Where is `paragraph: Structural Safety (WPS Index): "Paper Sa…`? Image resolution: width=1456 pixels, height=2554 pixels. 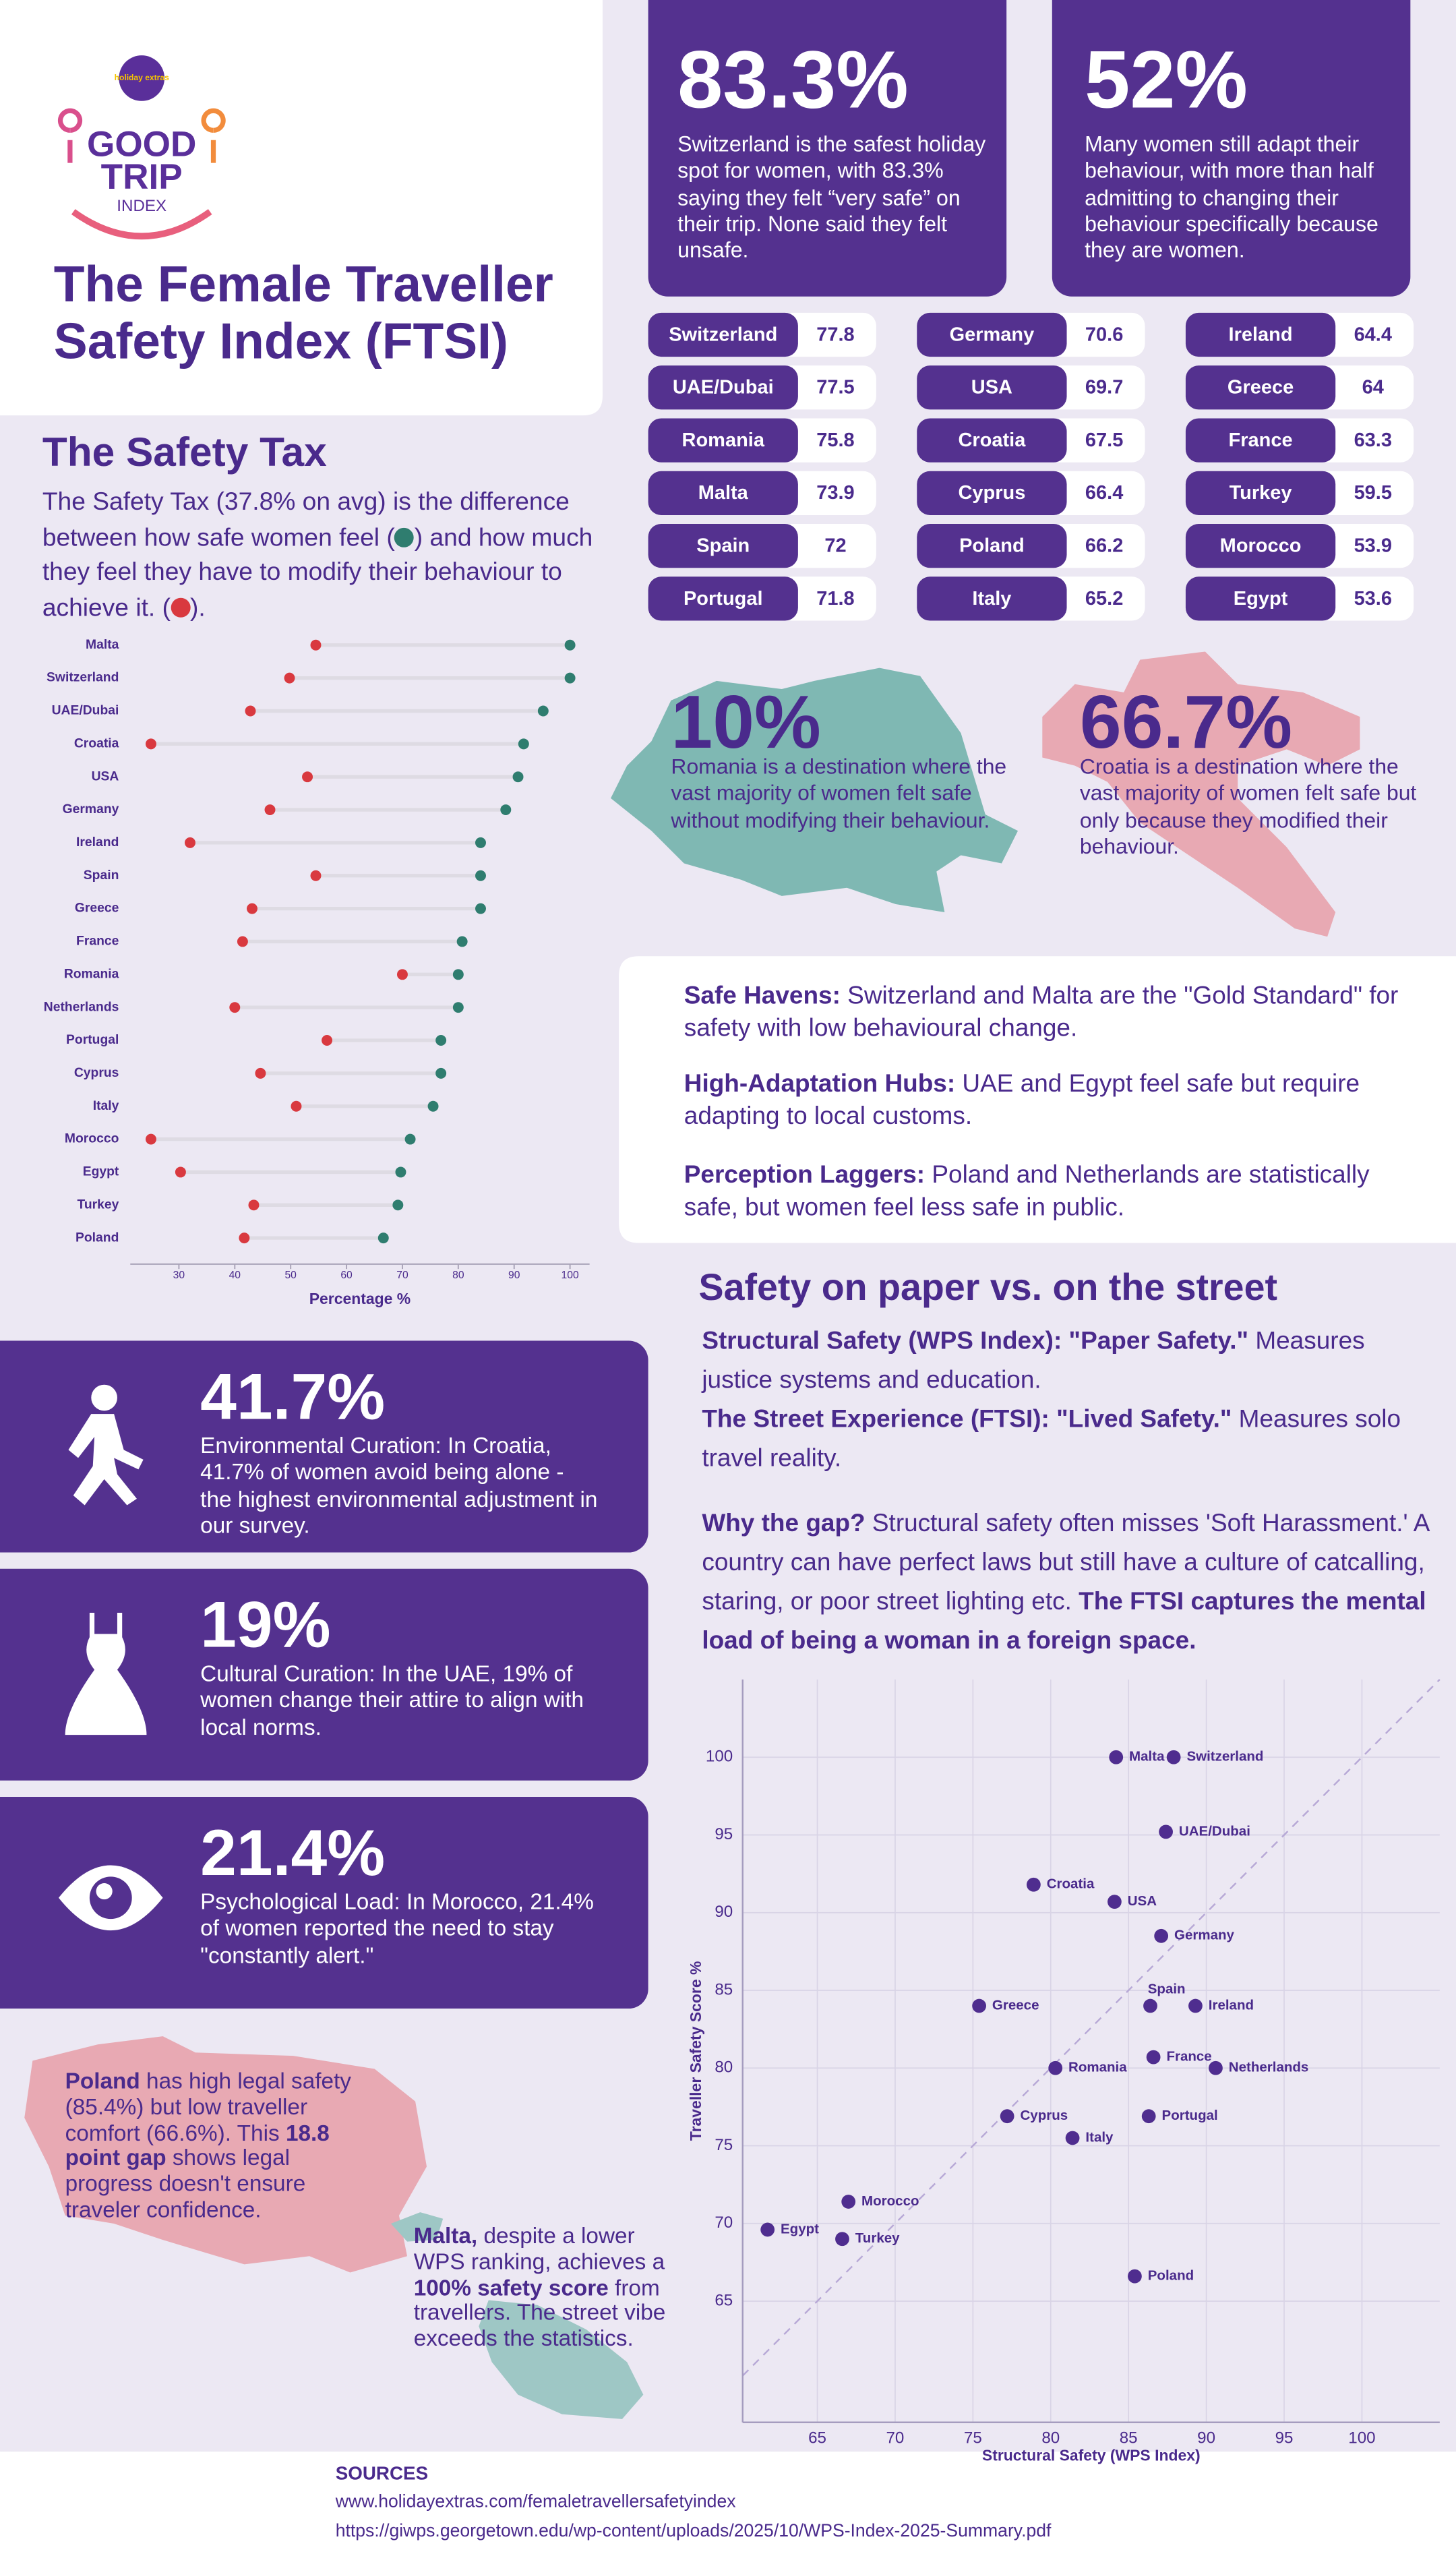 paragraph: Structural Safety (WPS Index): "Paper Sa… is located at coordinates (1068, 1362).